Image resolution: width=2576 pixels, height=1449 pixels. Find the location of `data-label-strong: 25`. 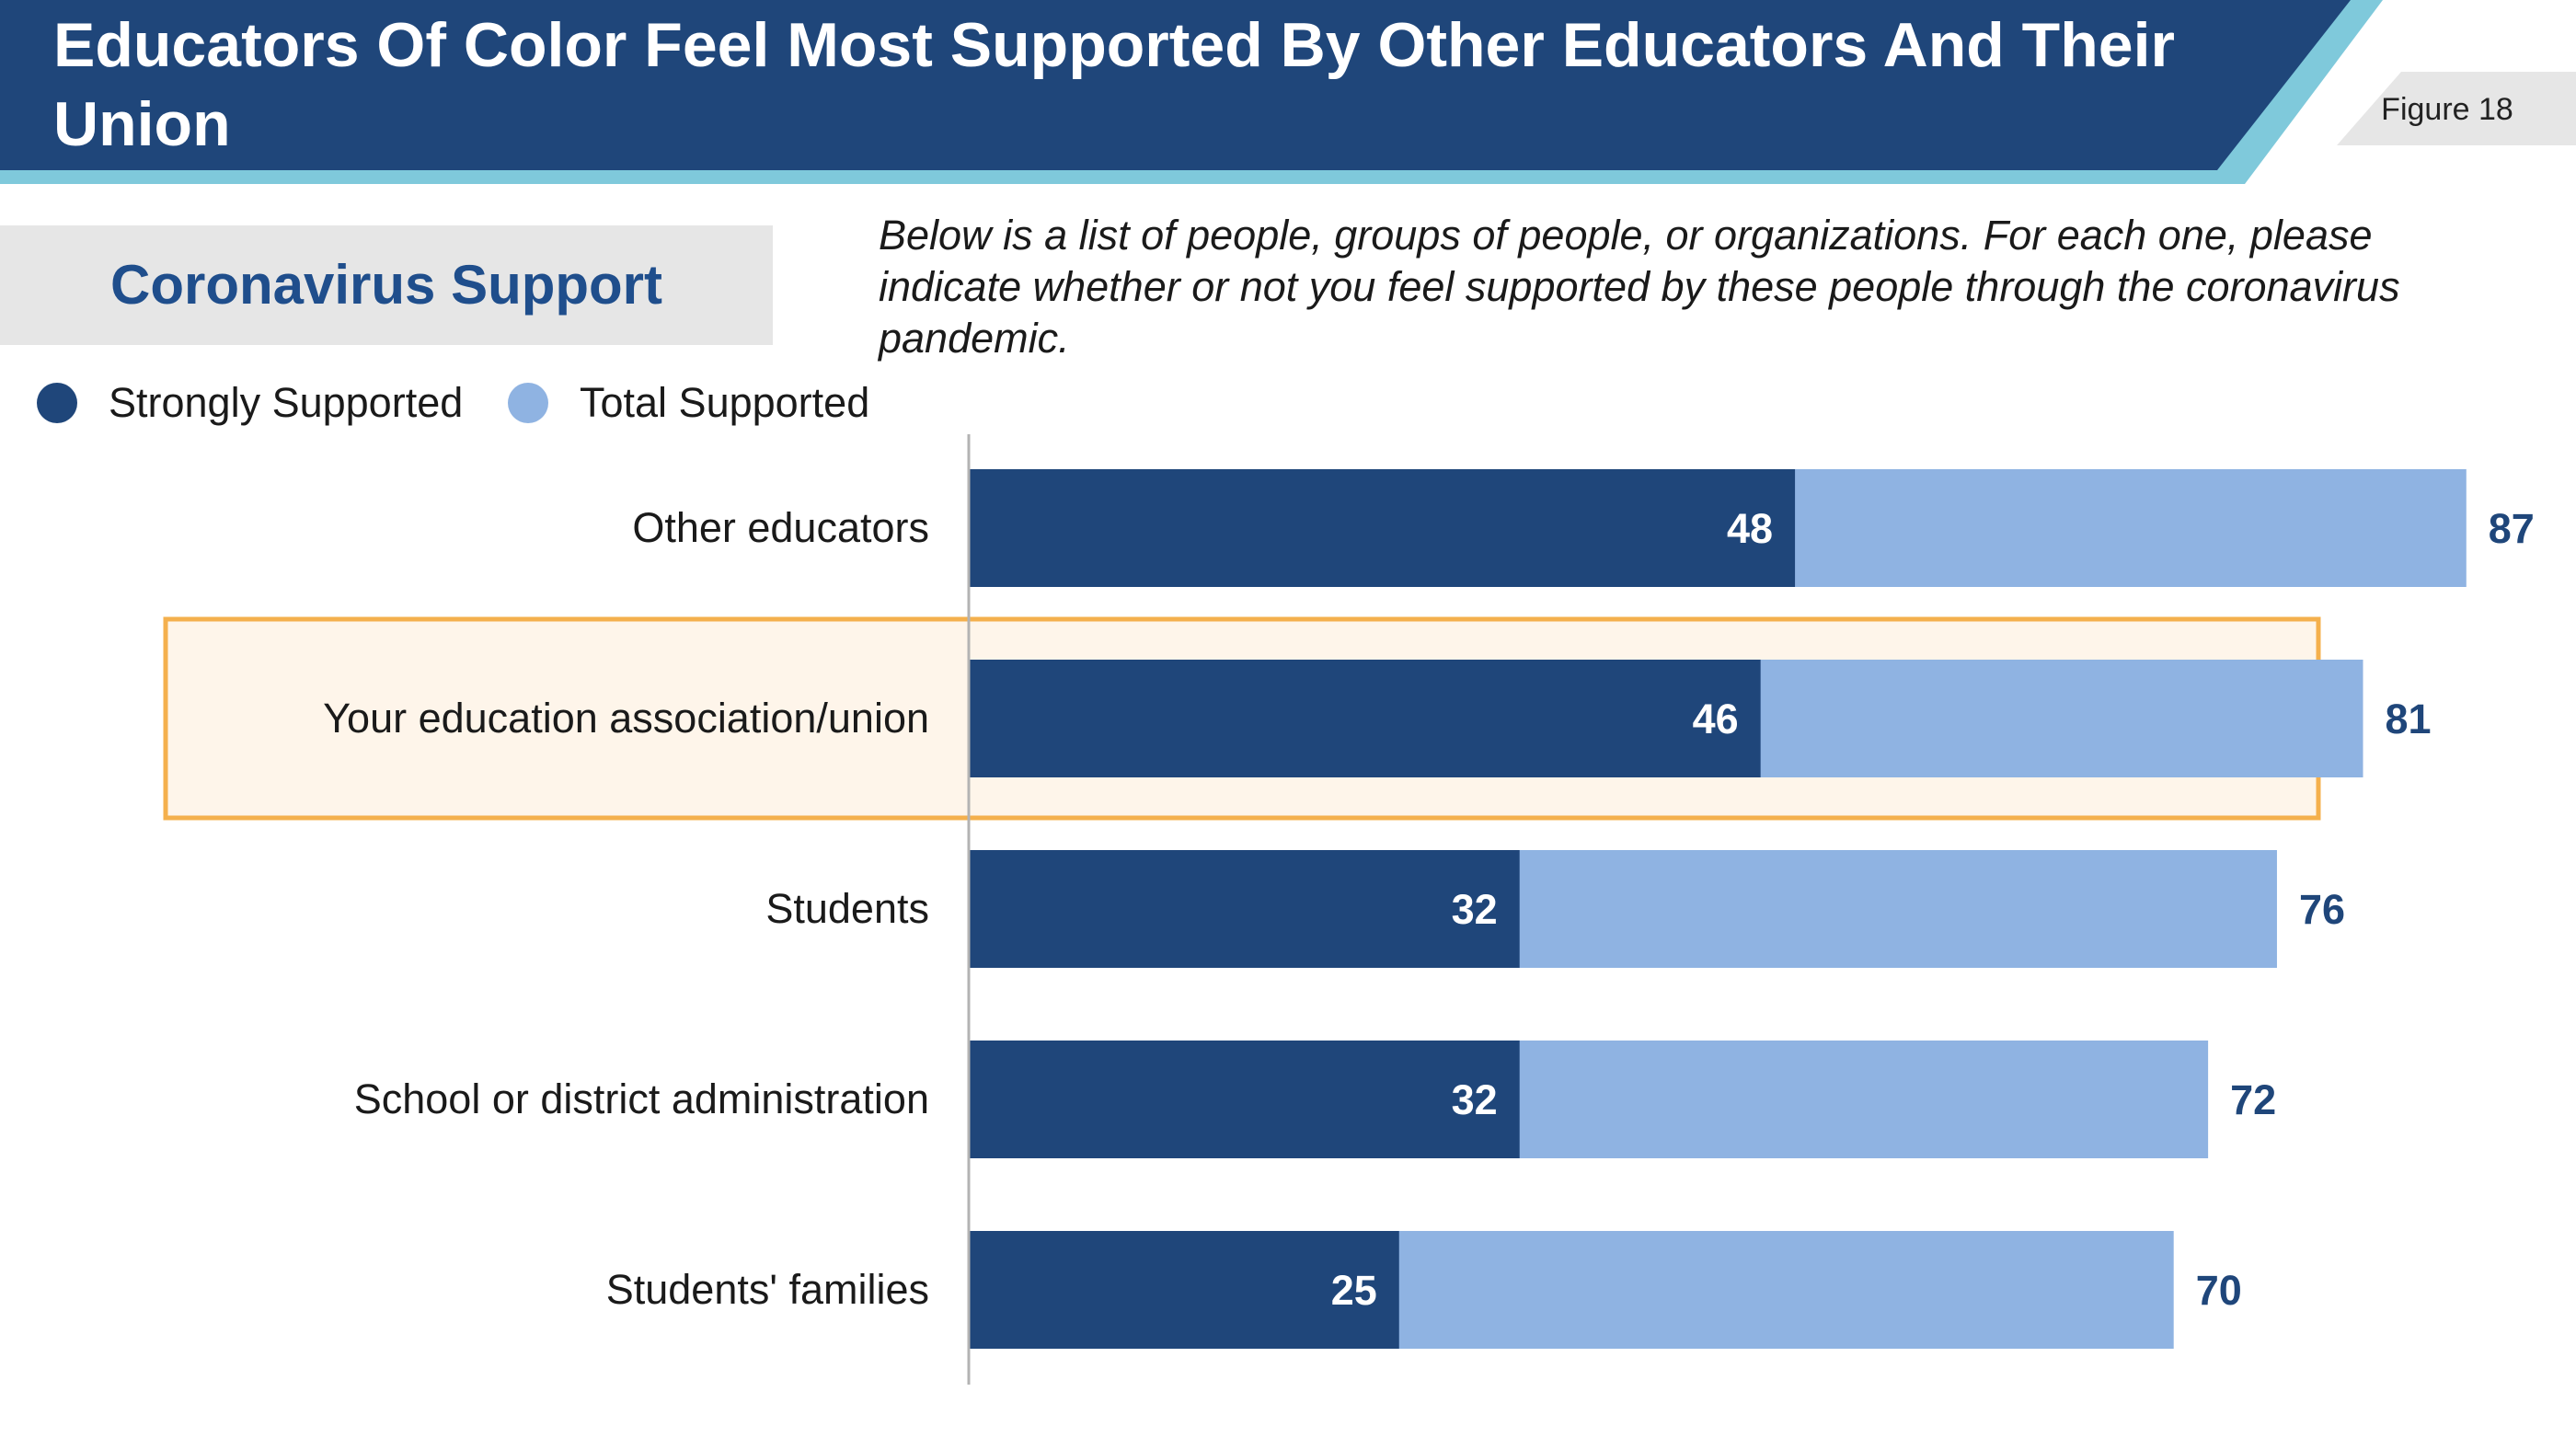

data-label-strong: 25 is located at coordinates (1354, 1290).